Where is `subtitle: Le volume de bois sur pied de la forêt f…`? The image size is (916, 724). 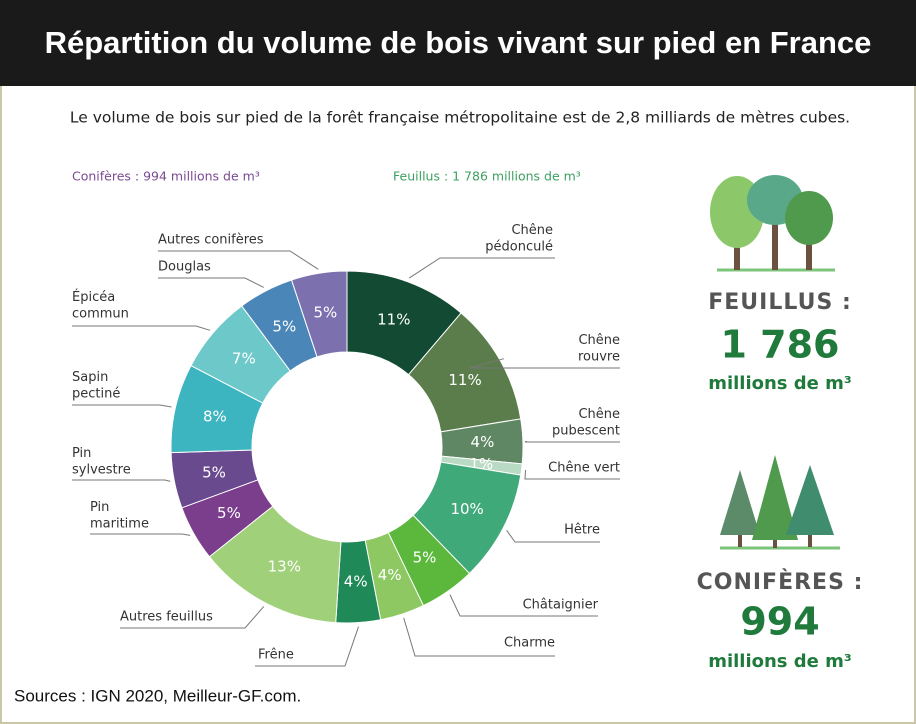
subtitle: Le volume de bois sur pied de la forêt f… is located at coordinates (460, 118).